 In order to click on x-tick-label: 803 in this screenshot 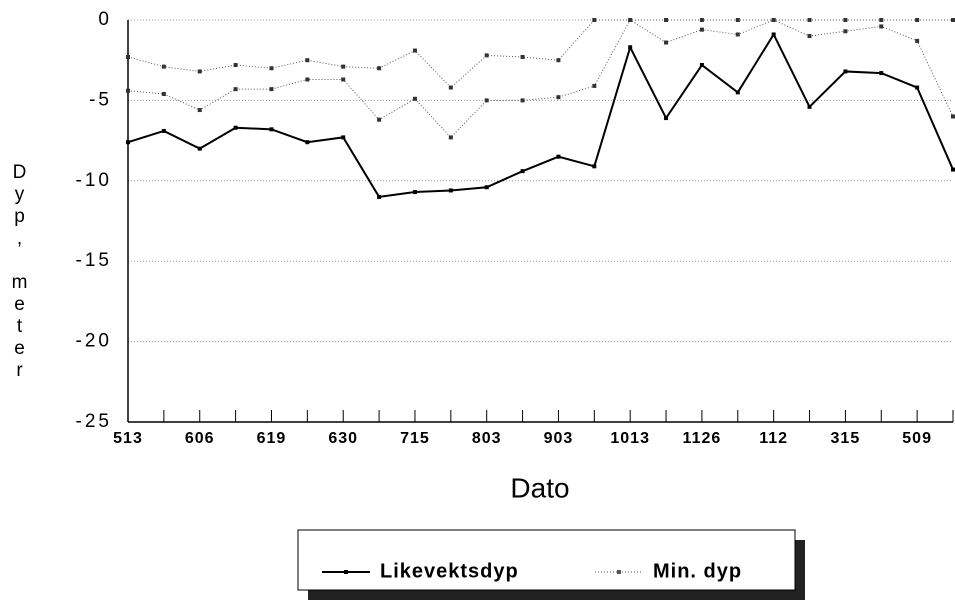, I will do `click(487, 438)`.